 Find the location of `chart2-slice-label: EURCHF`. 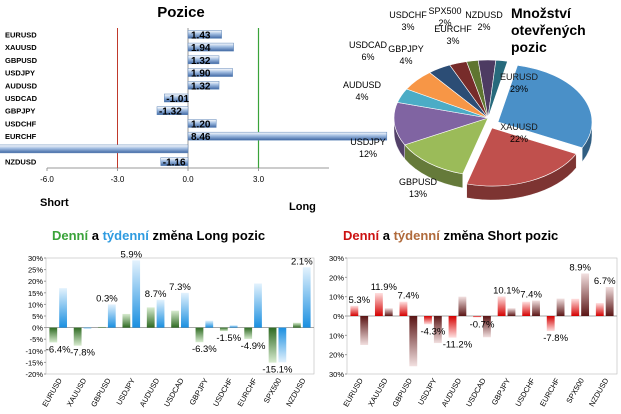

chart2-slice-label: EURCHF is located at coordinates (453, 29).